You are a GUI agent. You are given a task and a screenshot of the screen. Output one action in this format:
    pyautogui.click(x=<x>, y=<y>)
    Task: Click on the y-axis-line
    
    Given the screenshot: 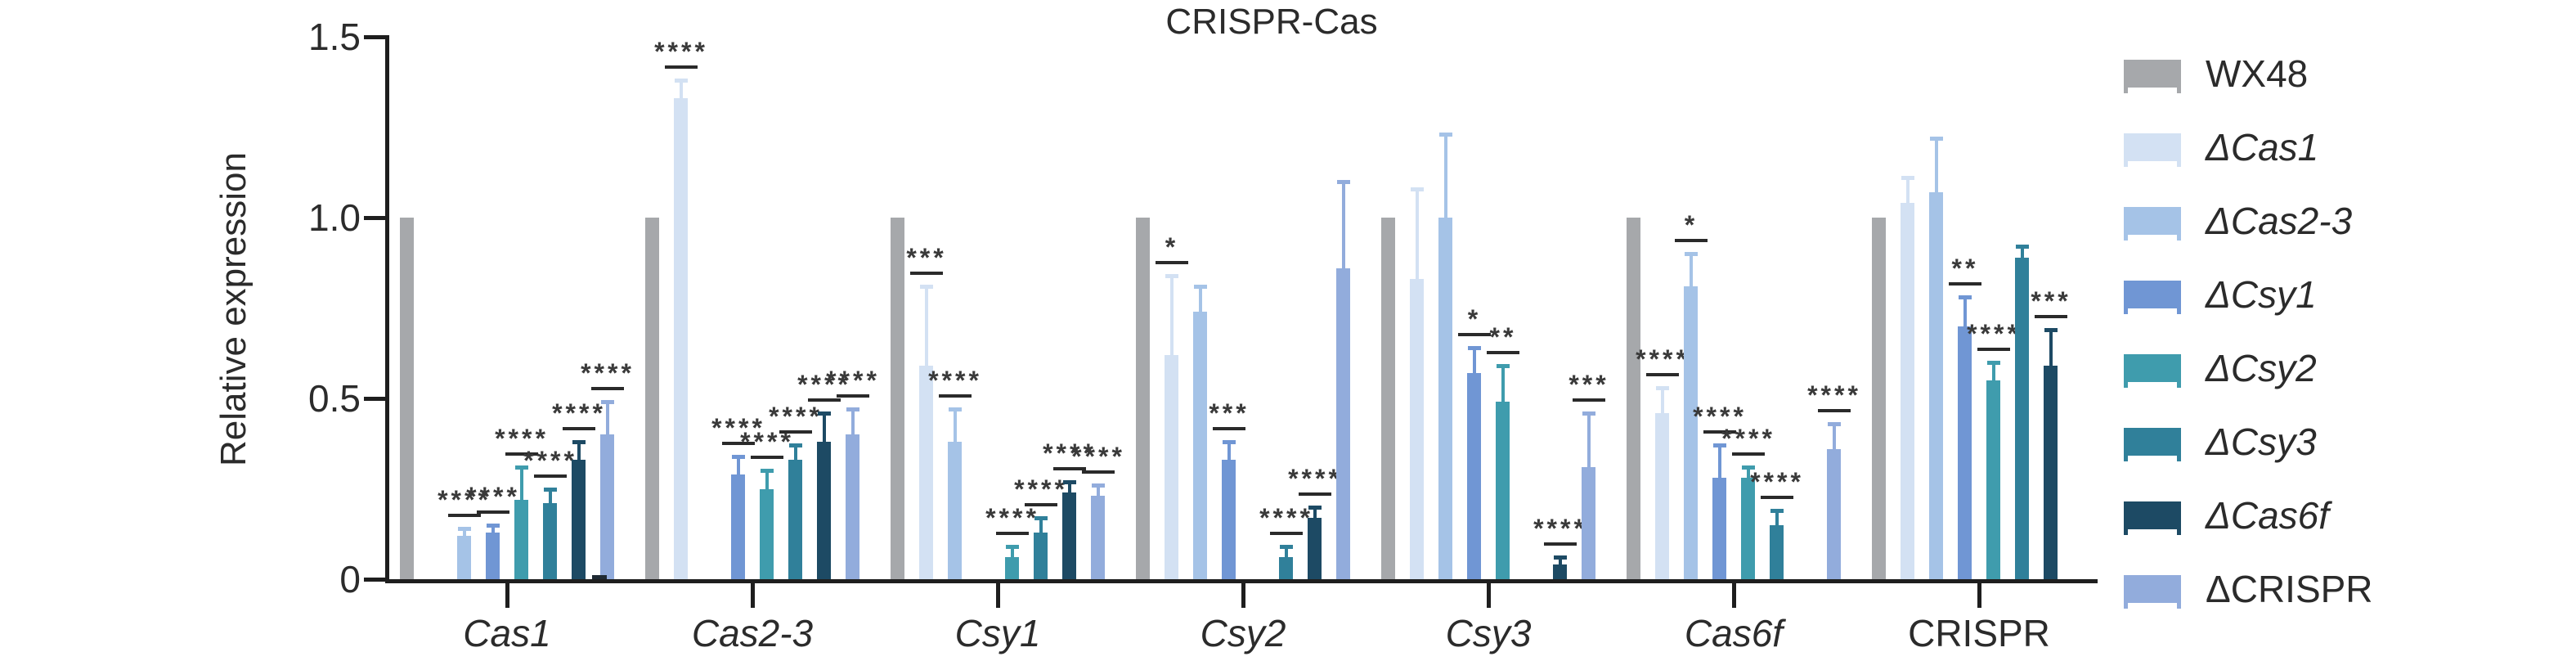 What is the action you would take?
    pyautogui.click(x=387, y=309)
    